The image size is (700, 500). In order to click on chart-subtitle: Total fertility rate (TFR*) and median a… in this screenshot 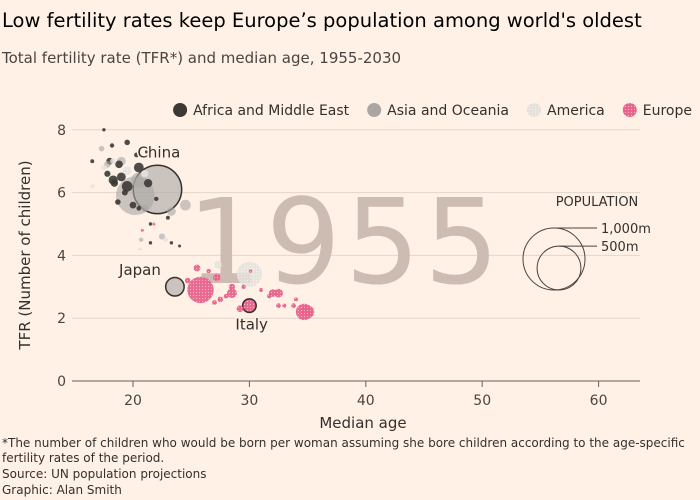, I will do `click(201, 58)`.